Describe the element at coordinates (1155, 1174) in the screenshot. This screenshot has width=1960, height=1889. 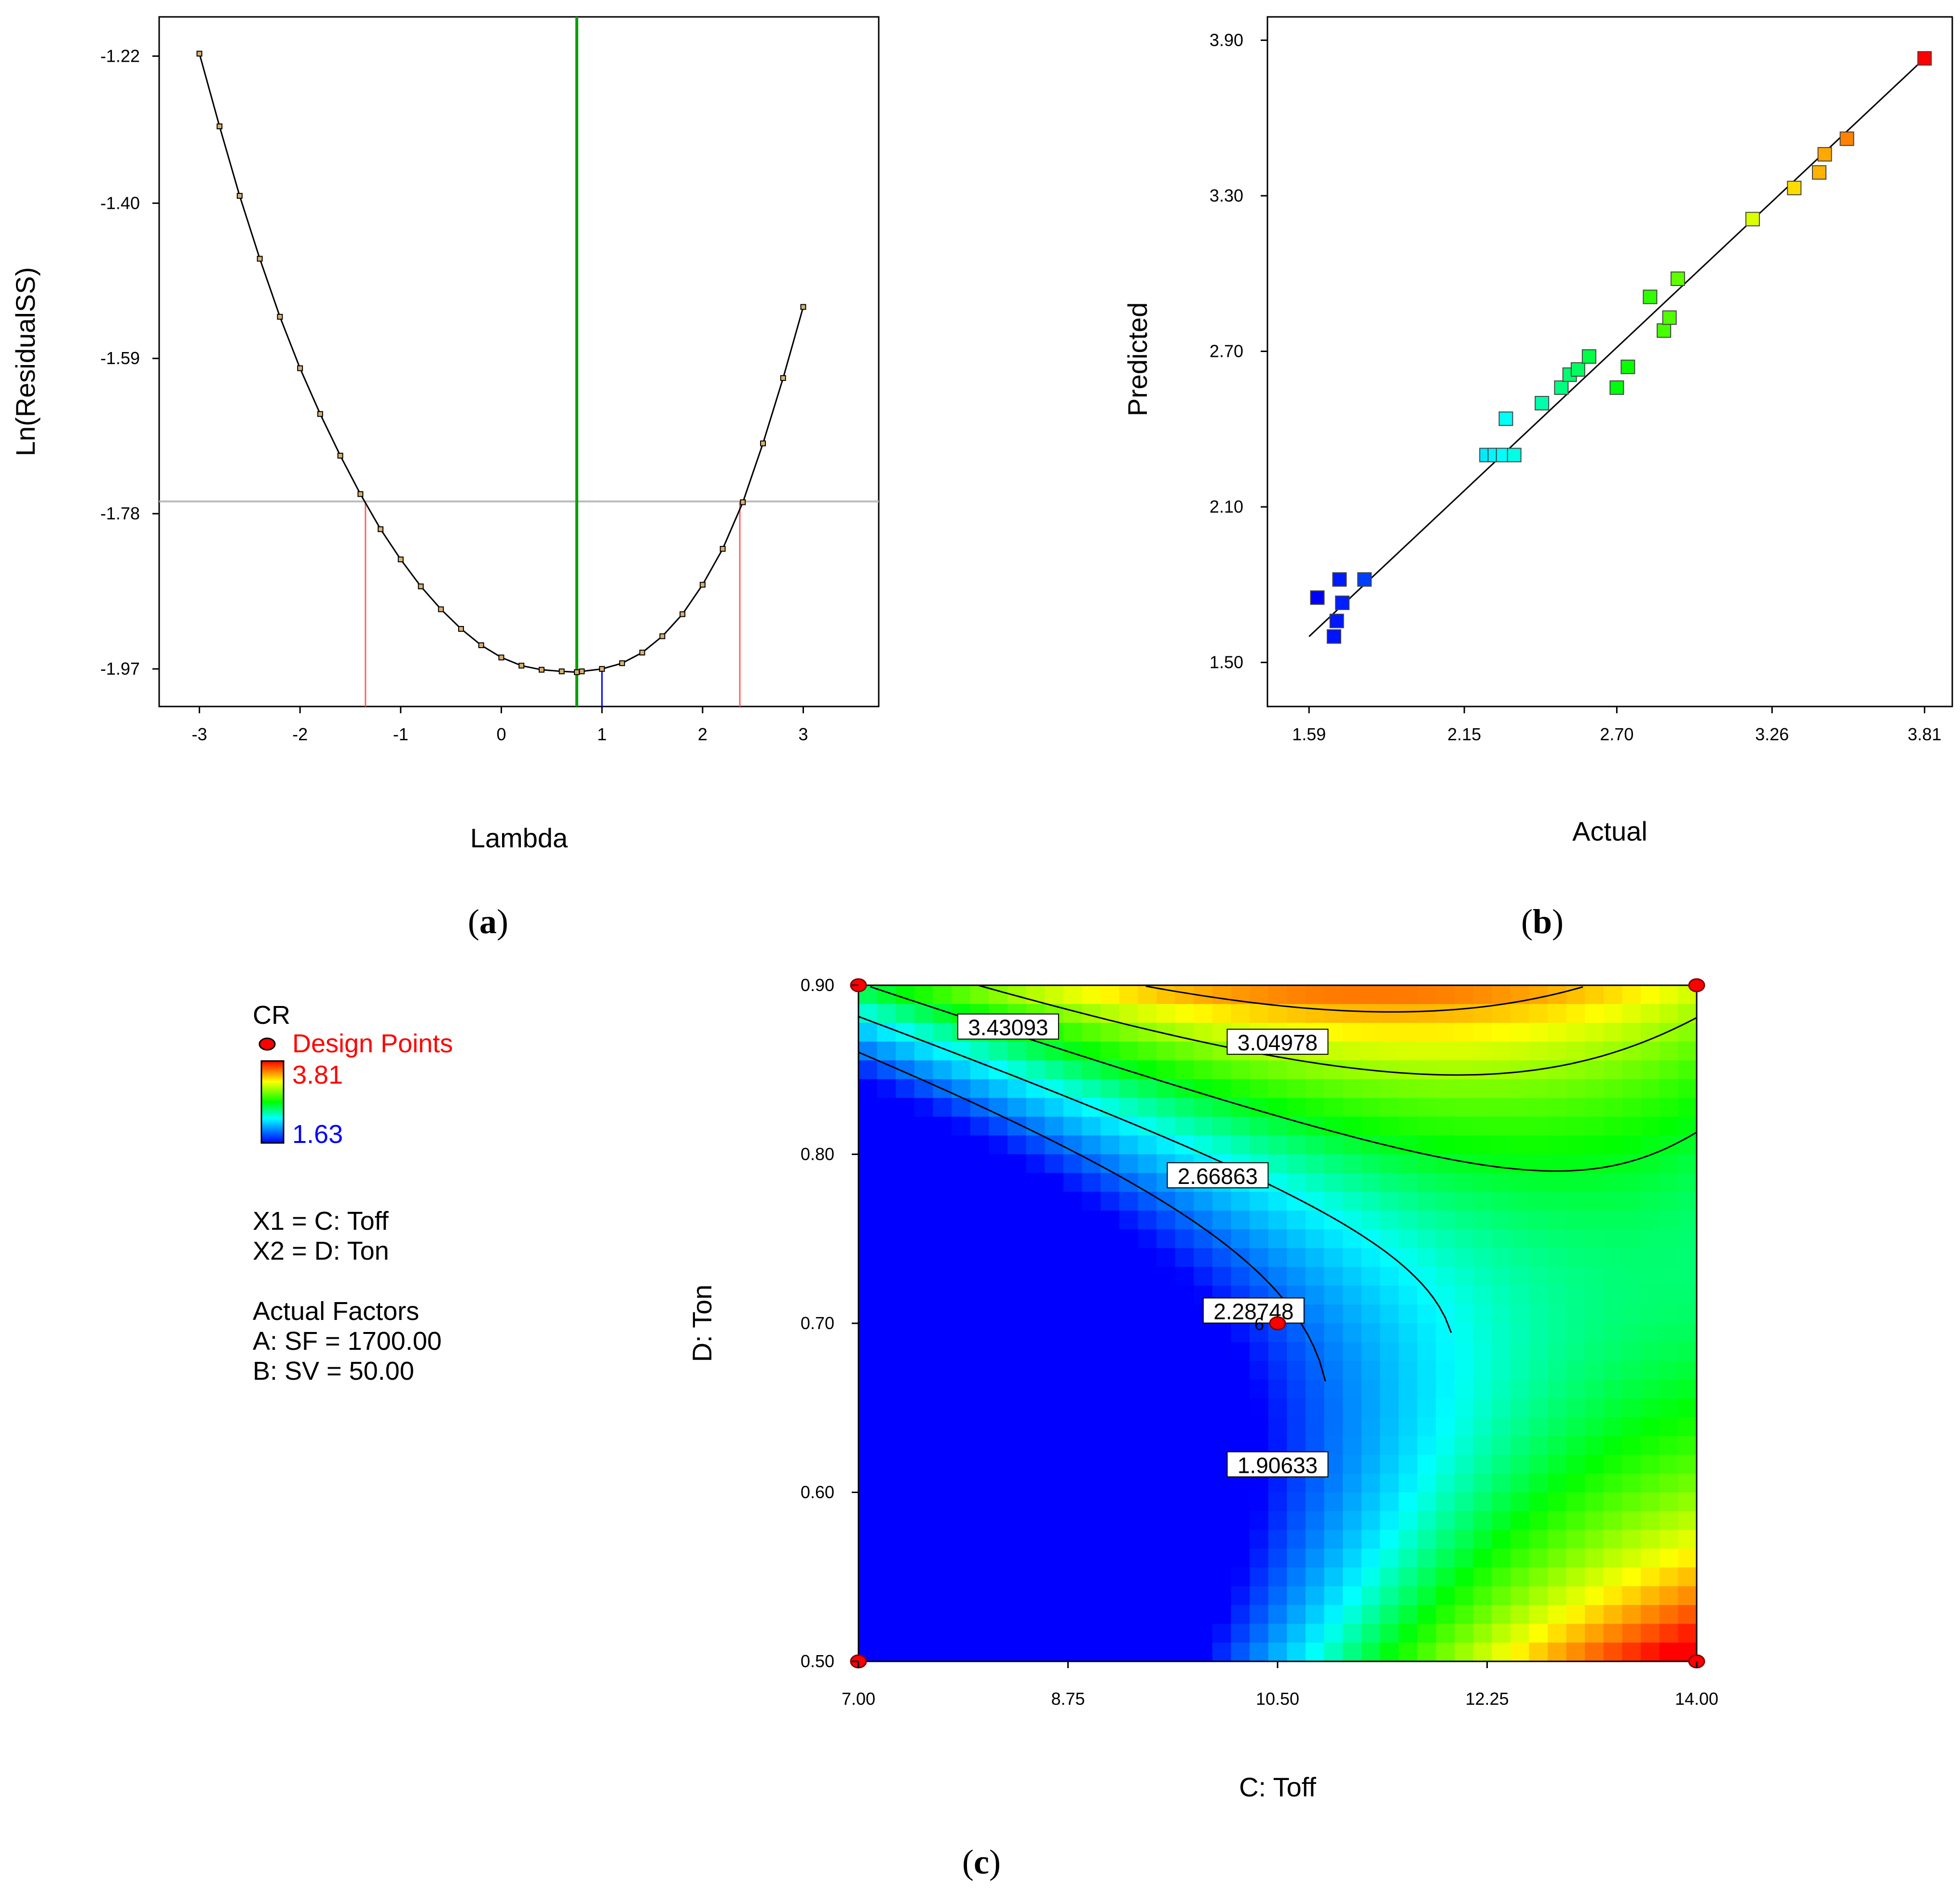
I see `contour-line` at that location.